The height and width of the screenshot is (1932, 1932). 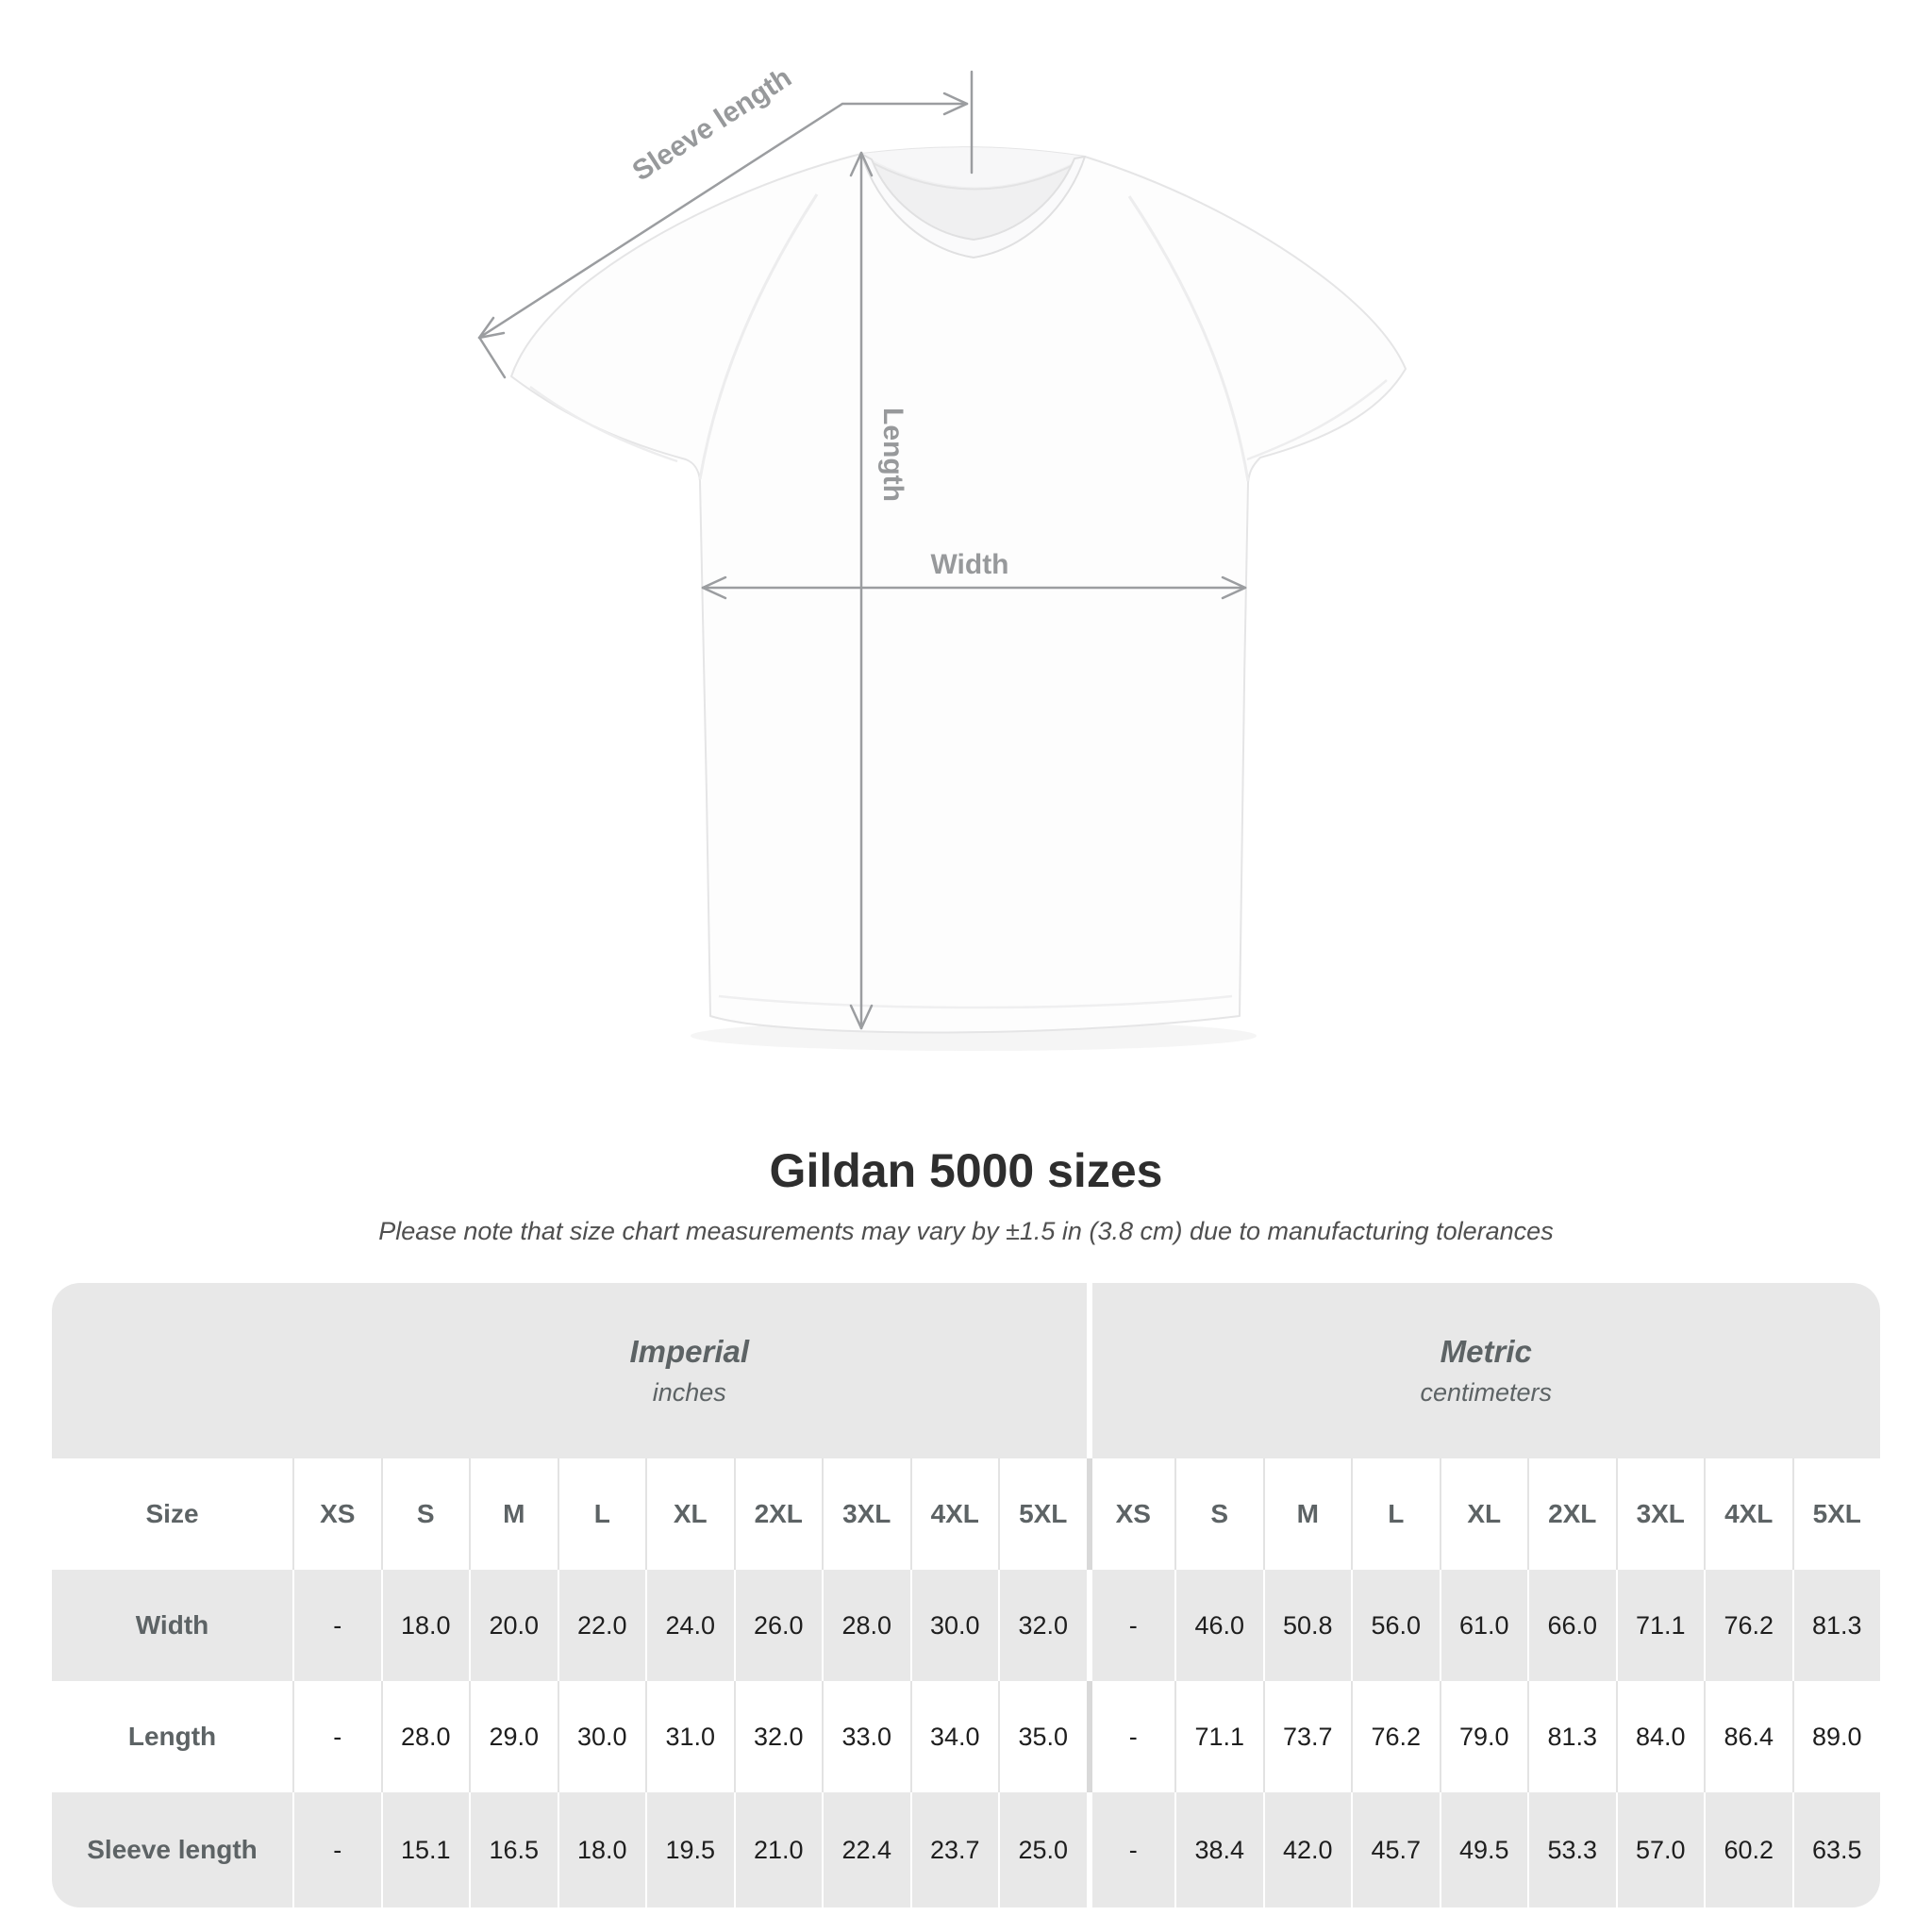 I want to click on size-value-cell: 33.0, so click(x=866, y=1736).